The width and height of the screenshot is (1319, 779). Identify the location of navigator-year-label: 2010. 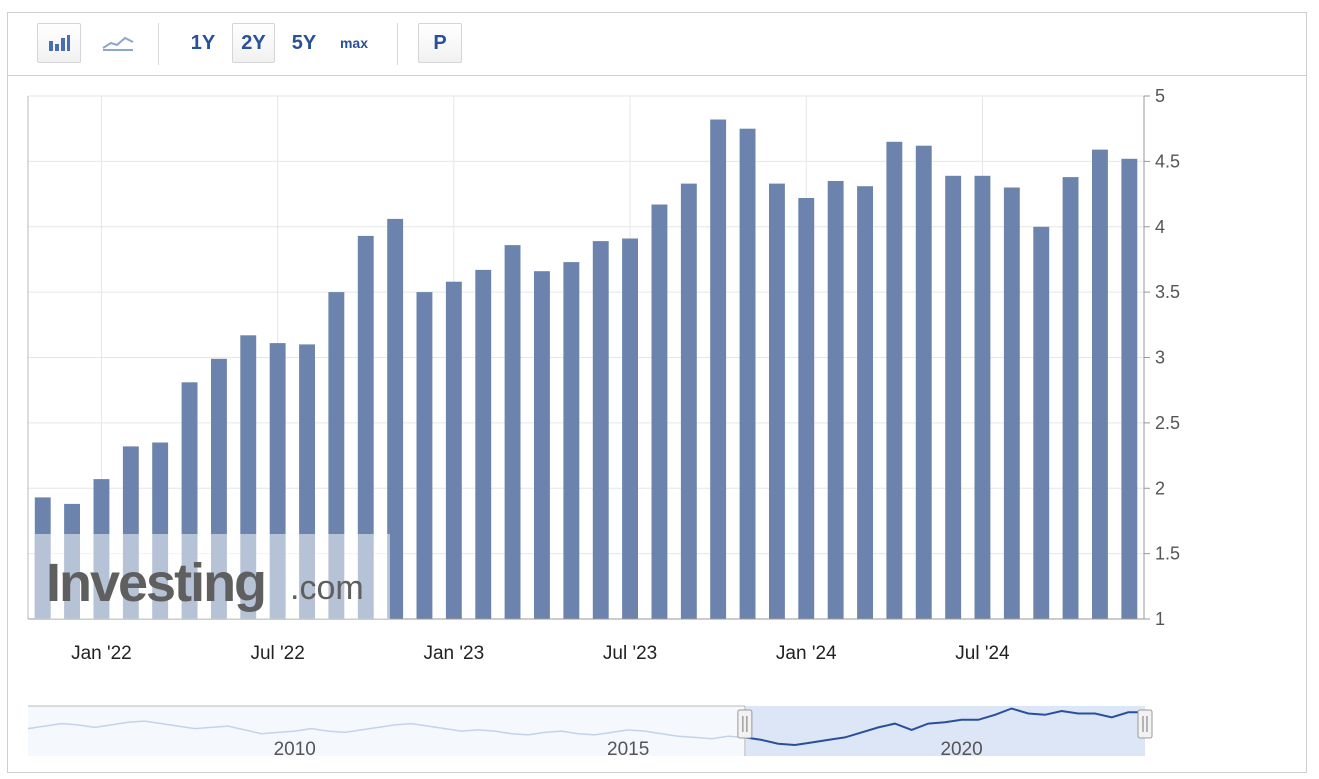
(295, 749).